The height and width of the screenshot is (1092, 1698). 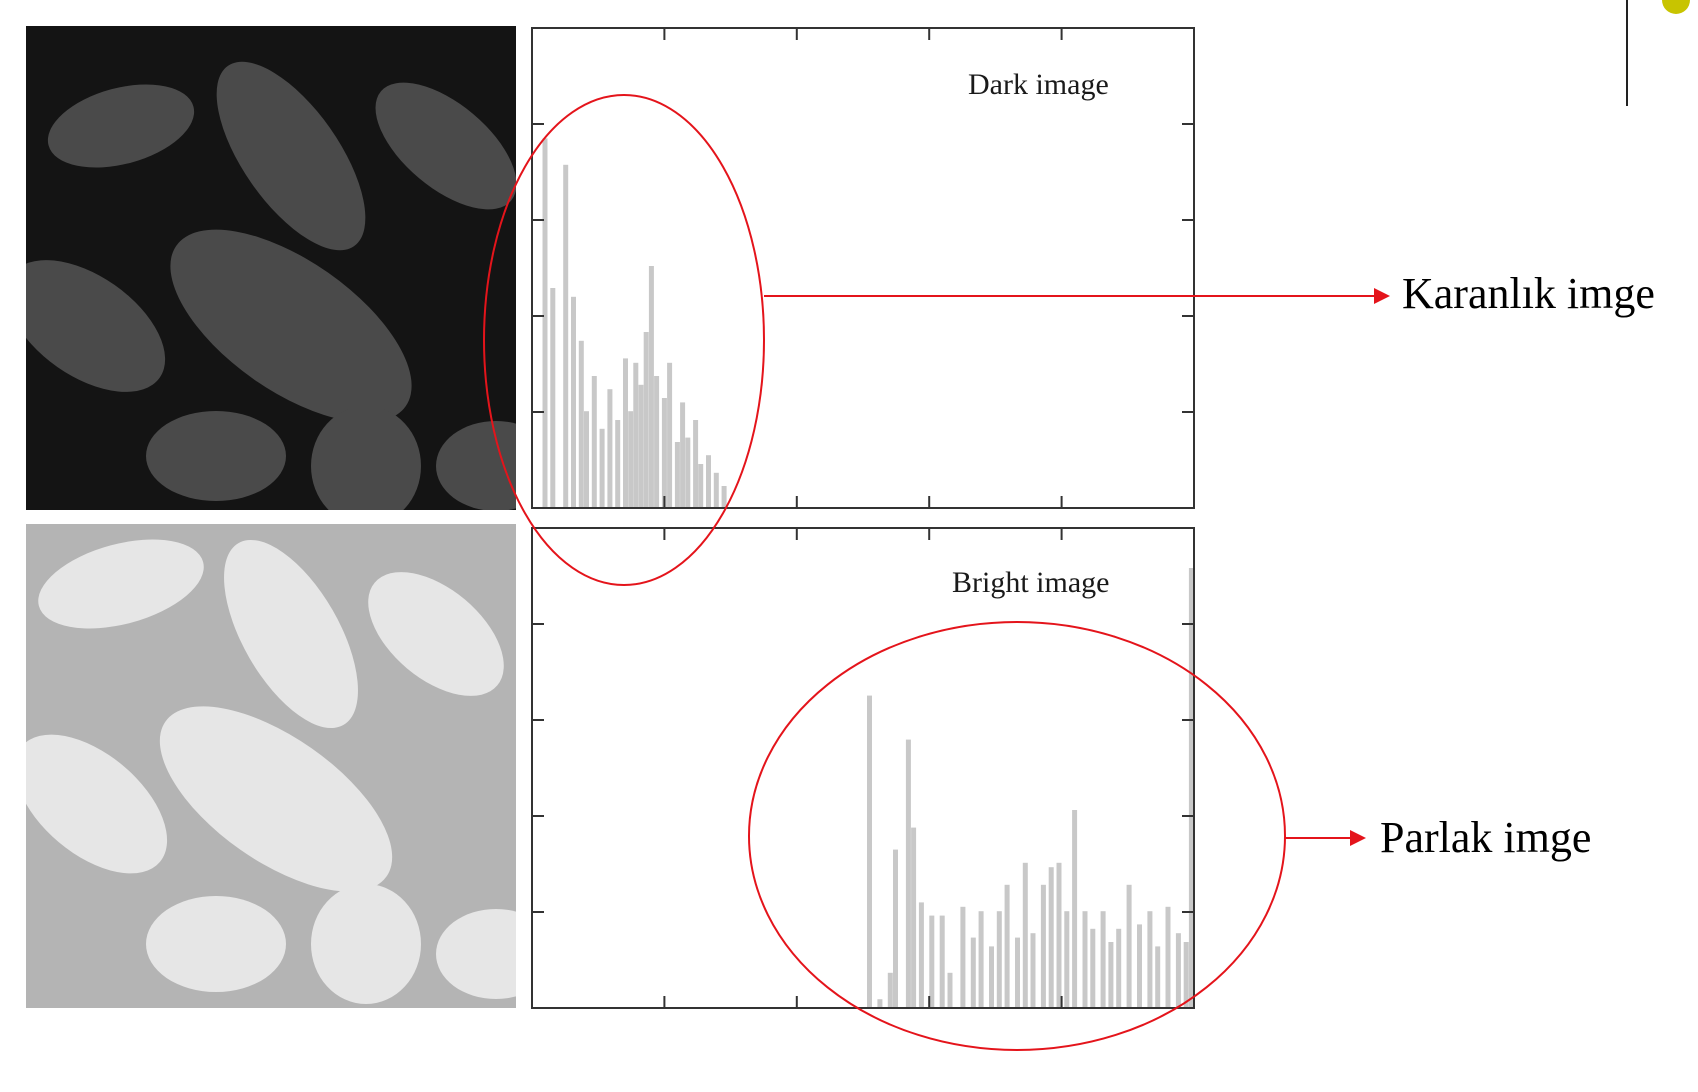 I want to click on slide-divider-line, so click(x=1627, y=53).